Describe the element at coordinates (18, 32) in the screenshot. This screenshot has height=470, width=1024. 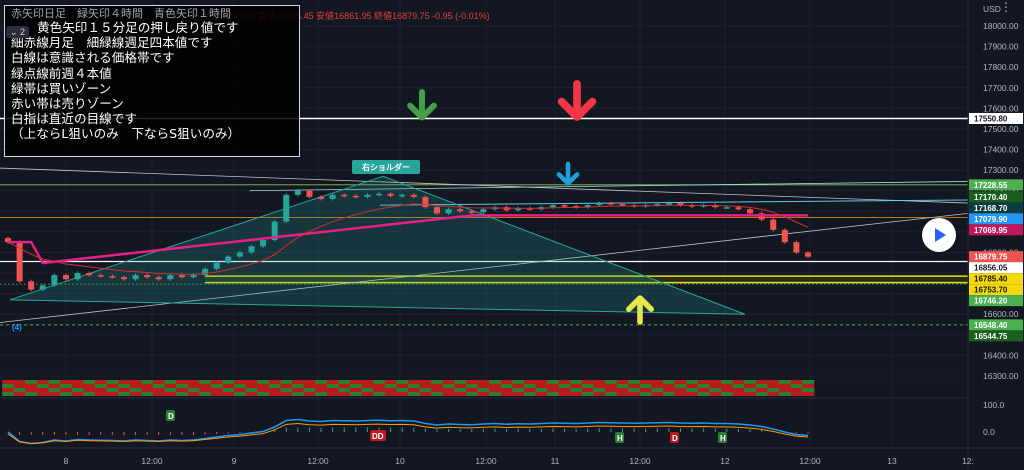
I see `collapse-indicators-button: ⌄ 2` at that location.